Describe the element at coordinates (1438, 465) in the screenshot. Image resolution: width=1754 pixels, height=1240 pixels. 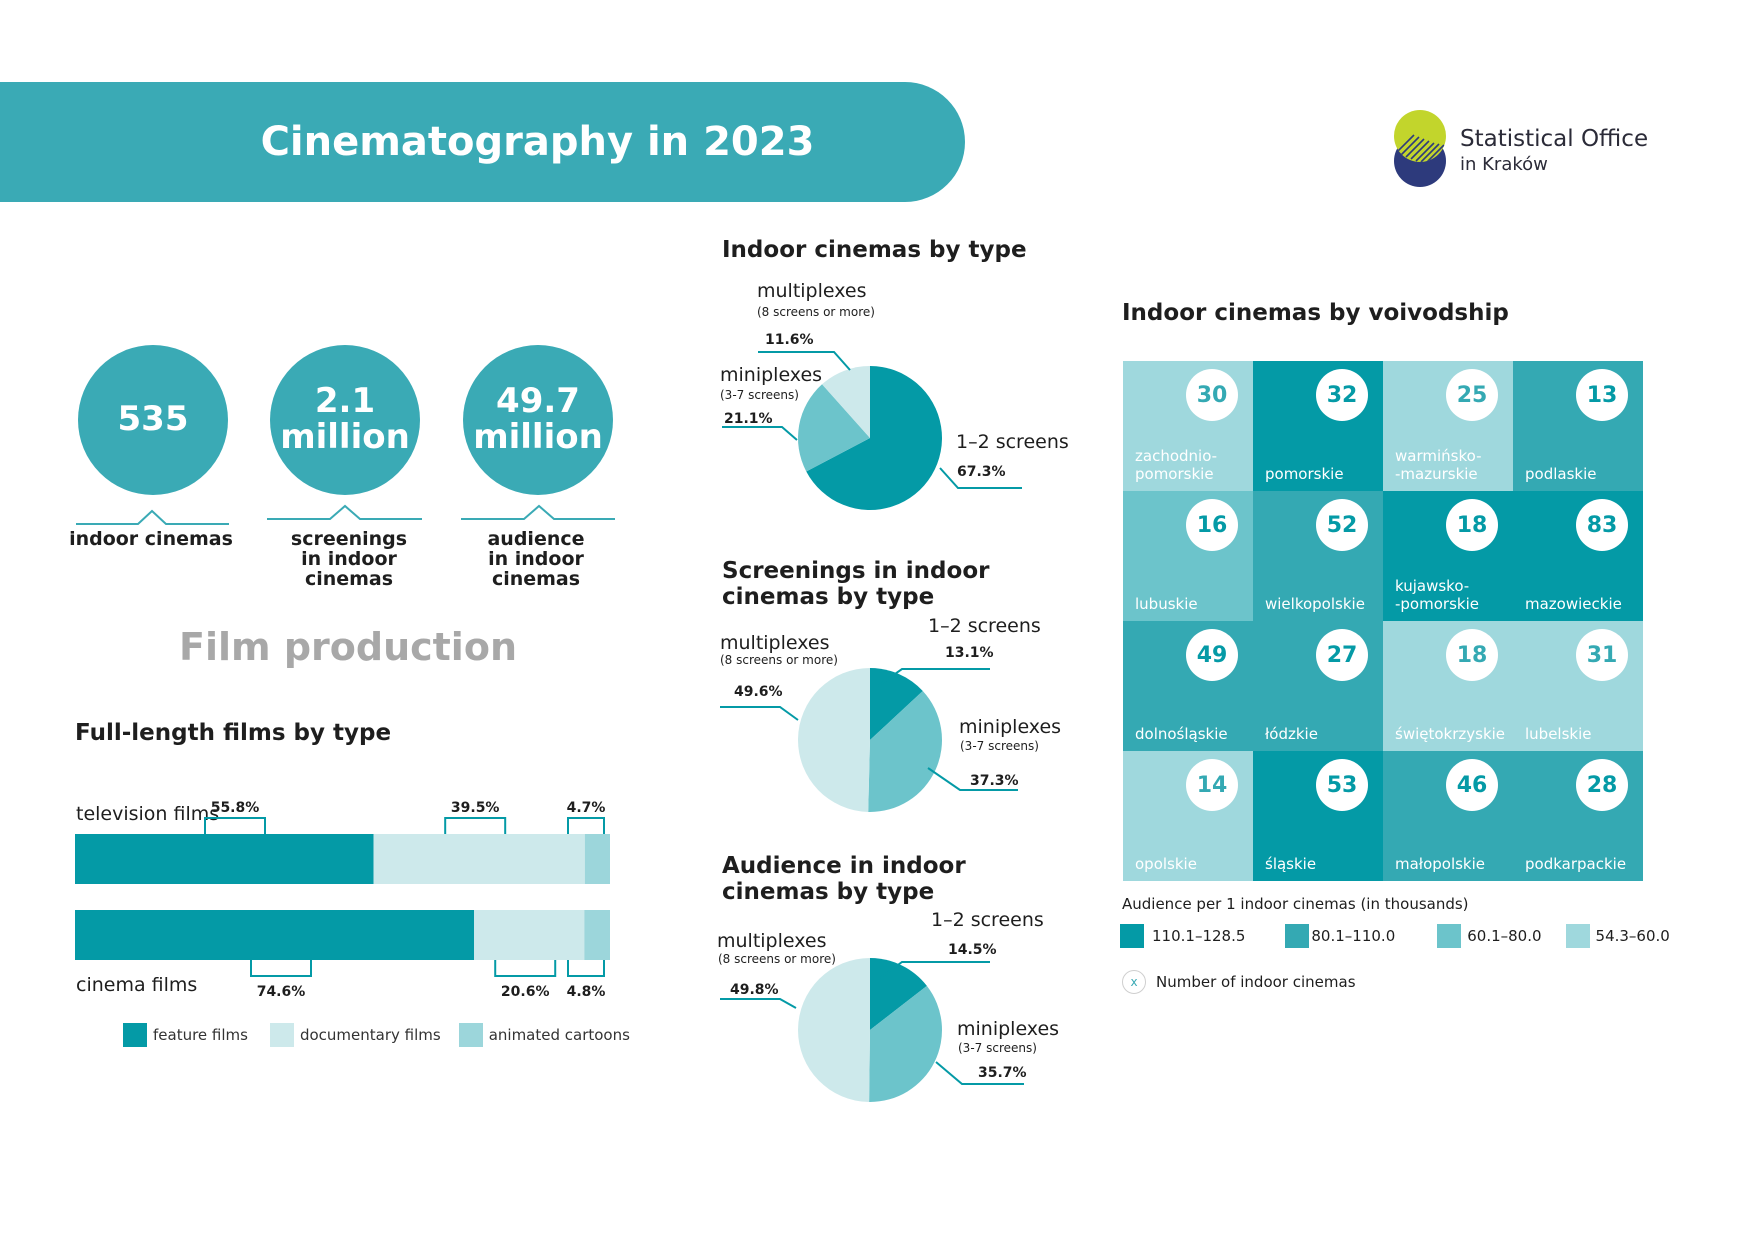
I see `voivodship-name: warmińsko- -mazurskie` at that location.